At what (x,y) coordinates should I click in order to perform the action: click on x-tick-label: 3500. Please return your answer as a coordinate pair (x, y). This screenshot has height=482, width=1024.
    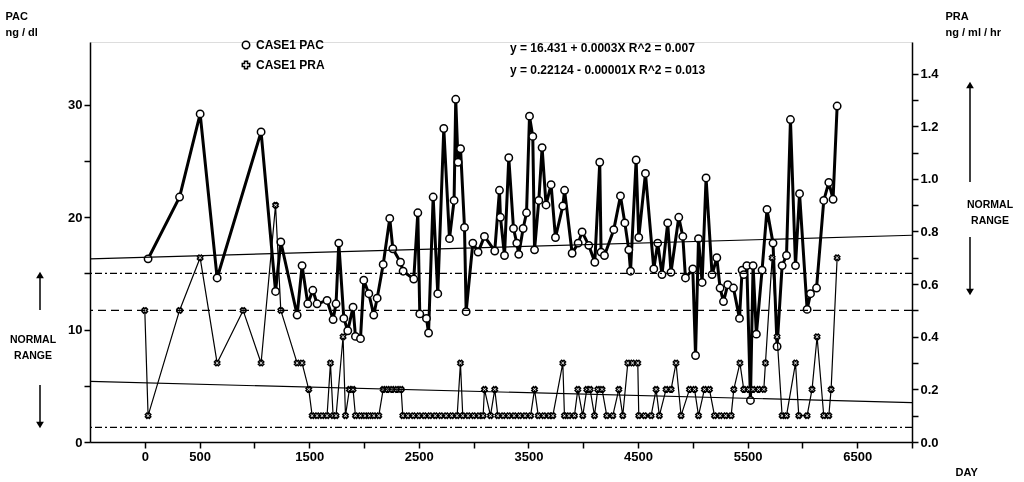
    Looking at the image, I should click on (529, 456).